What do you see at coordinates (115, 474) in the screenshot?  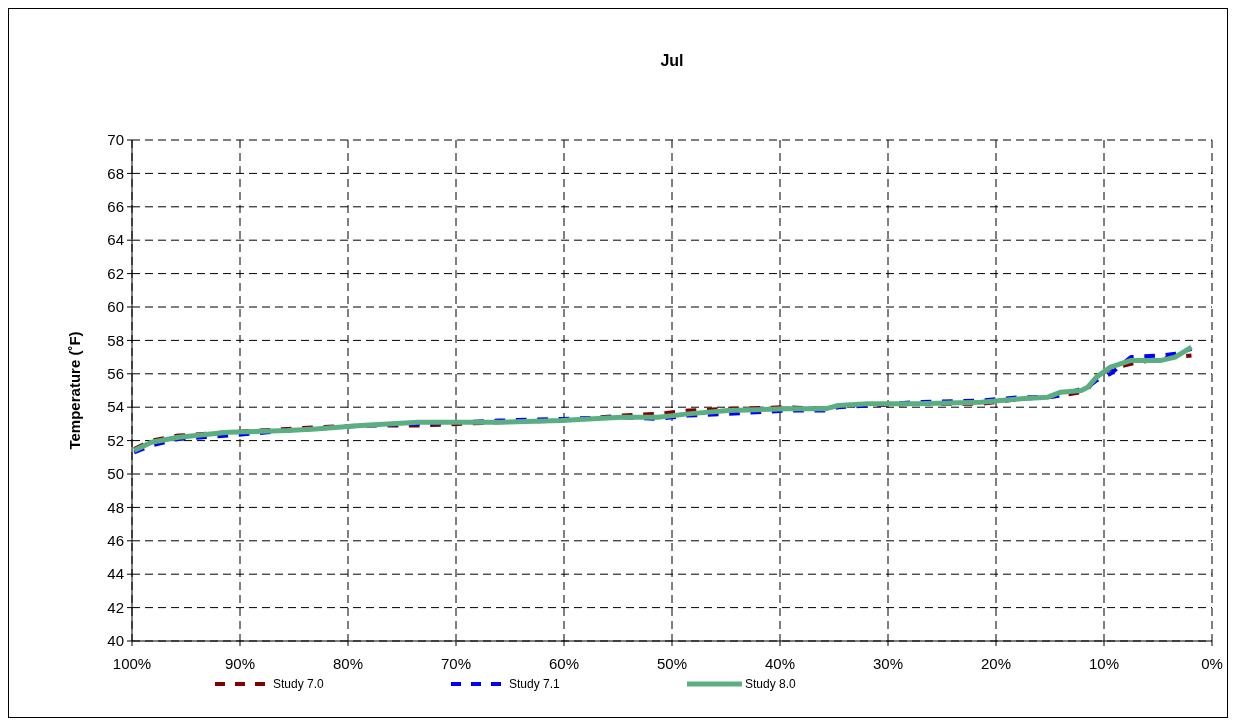 I see `y-tick-label: 50` at bounding box center [115, 474].